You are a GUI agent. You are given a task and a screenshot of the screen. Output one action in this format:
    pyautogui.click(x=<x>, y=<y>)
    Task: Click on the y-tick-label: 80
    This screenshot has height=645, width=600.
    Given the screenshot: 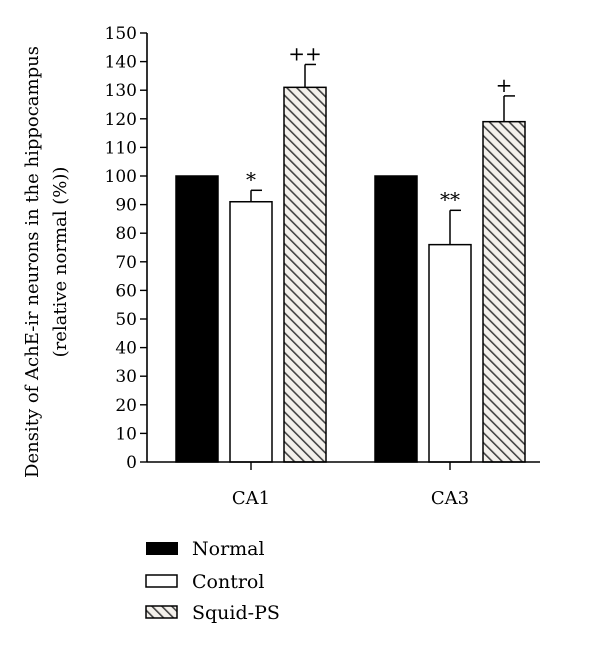 What is the action you would take?
    pyautogui.click(x=126, y=234)
    